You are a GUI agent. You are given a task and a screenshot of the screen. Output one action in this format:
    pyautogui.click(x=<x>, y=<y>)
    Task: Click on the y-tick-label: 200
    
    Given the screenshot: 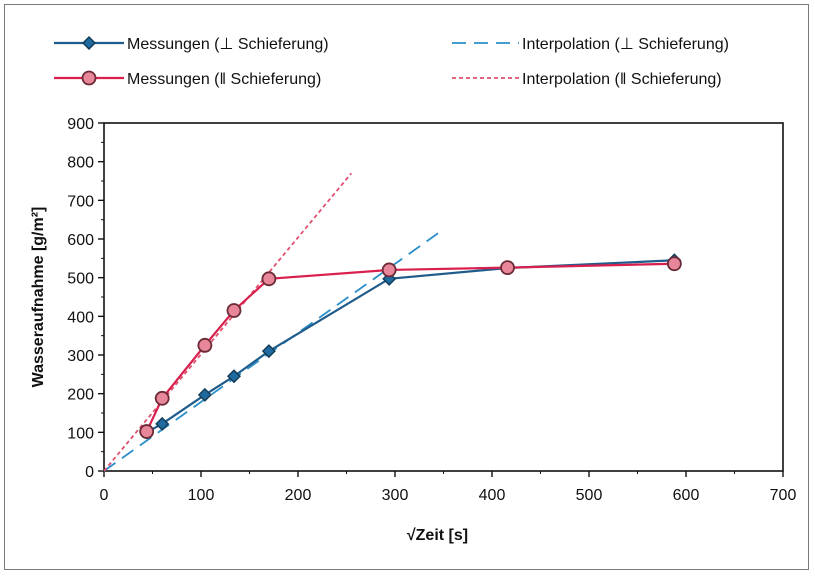 What is the action you would take?
    pyautogui.click(x=80, y=395)
    